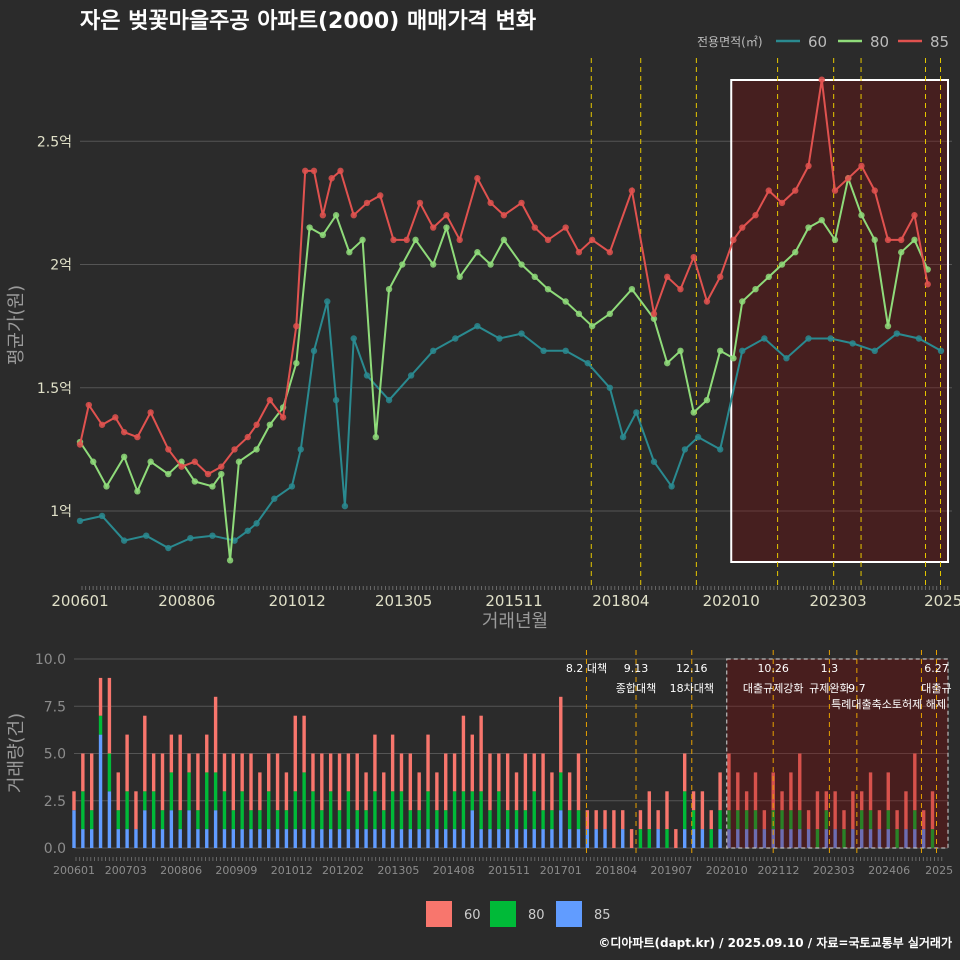  What do you see at coordinates (602, 915) in the screenshot?
I see `legend-box-label-85: 85` at bounding box center [602, 915].